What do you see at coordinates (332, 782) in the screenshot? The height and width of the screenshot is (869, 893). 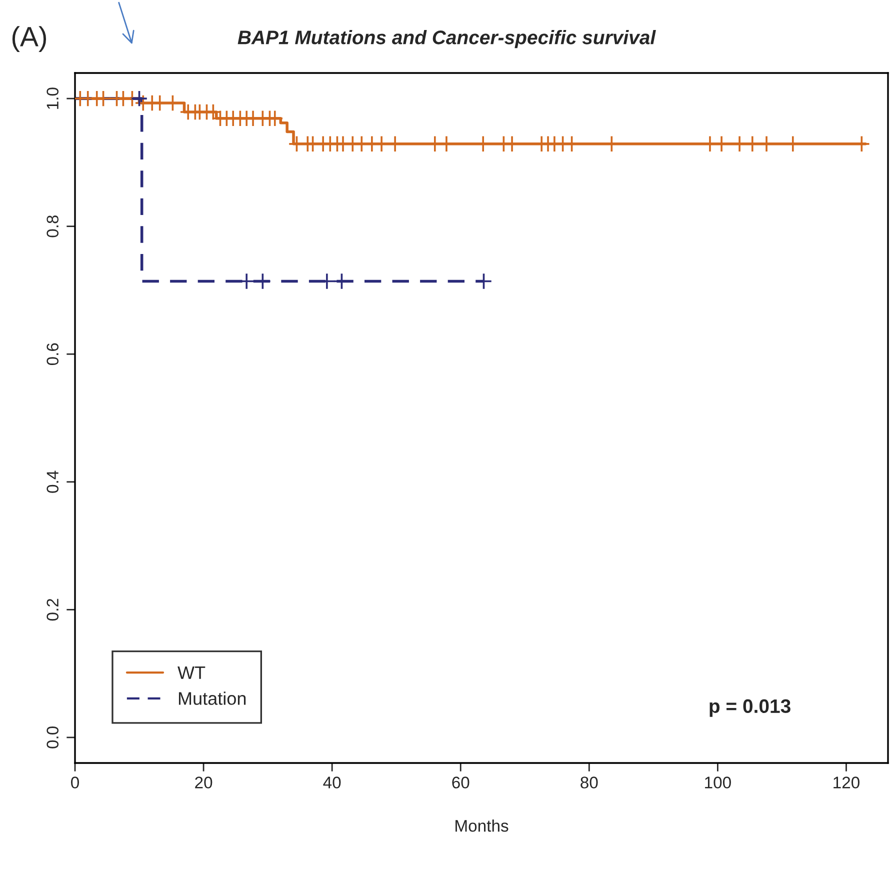 I see `x-tick-label: 40` at bounding box center [332, 782].